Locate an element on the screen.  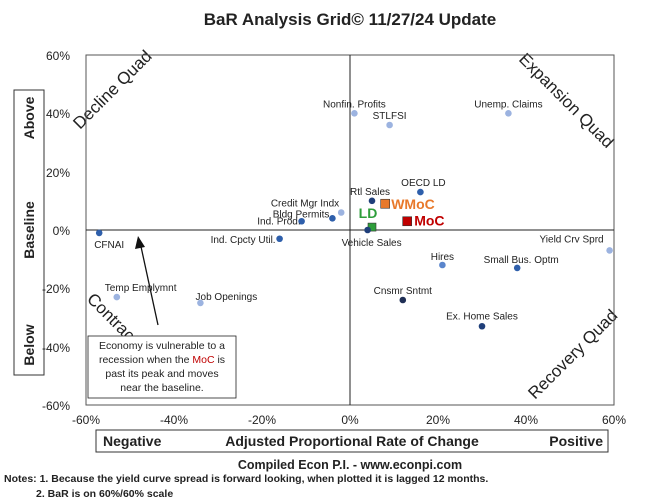
point-ex-home-sales is located at coordinates (482, 326).